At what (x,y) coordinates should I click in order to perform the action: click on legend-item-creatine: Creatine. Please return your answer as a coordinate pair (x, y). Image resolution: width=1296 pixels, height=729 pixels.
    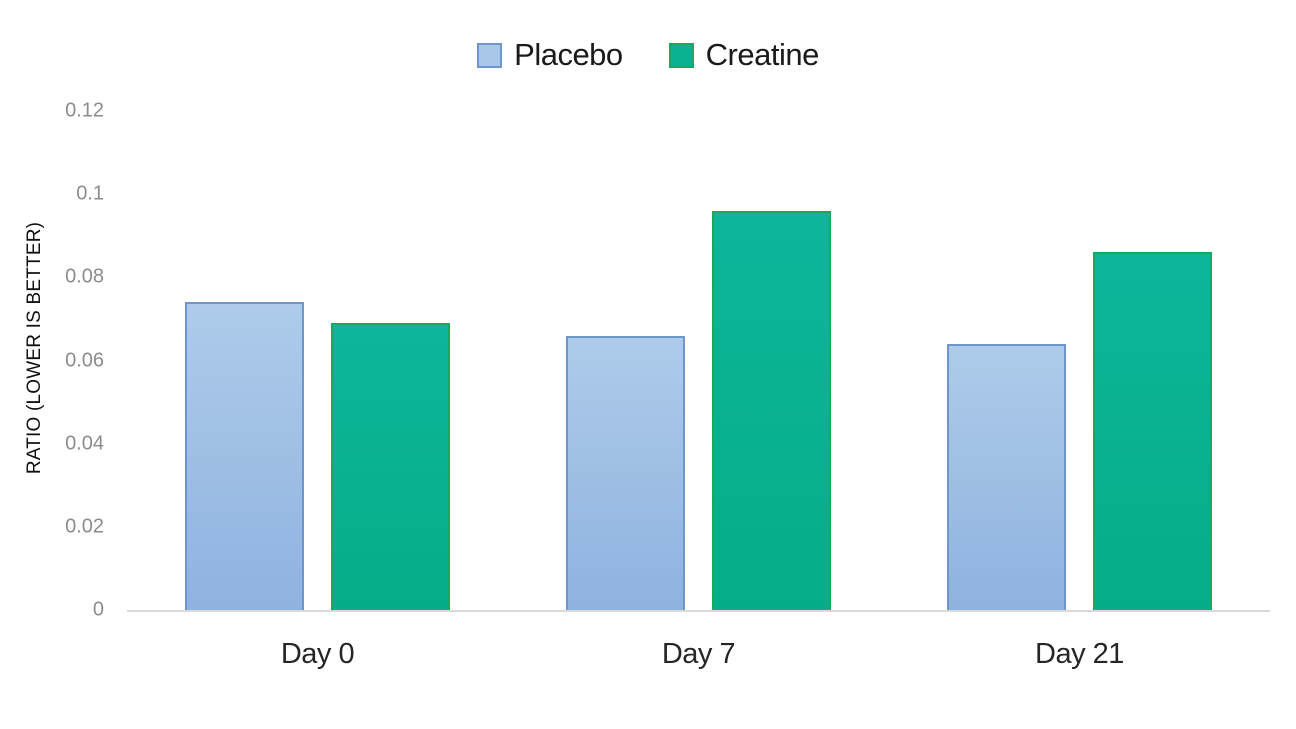
    Looking at the image, I should click on (744, 55).